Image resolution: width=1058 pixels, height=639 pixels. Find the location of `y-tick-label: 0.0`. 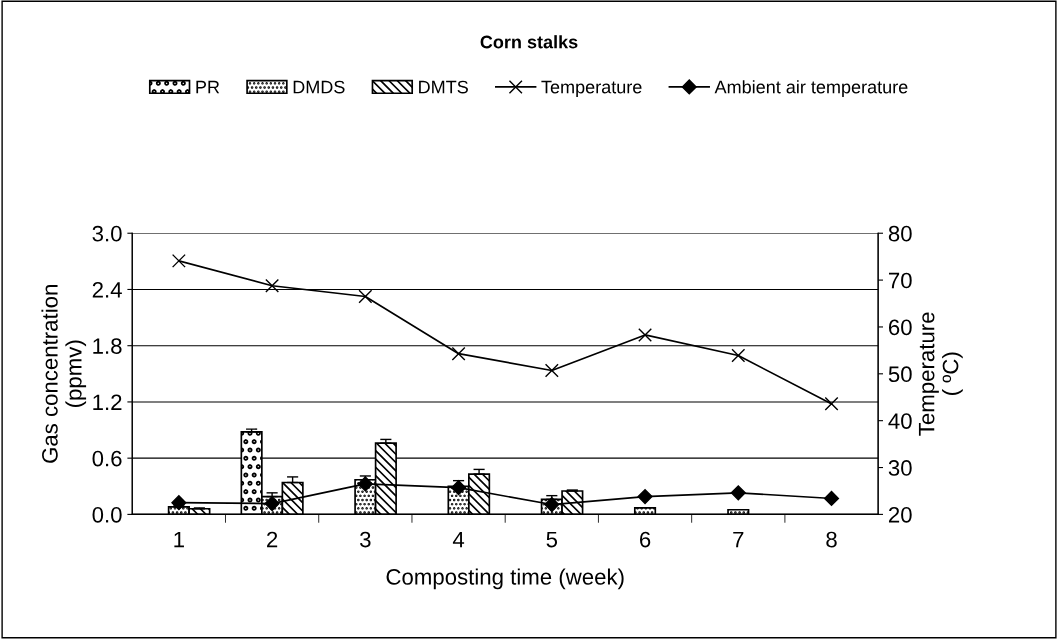

y-tick-label: 0.0 is located at coordinates (107, 514).